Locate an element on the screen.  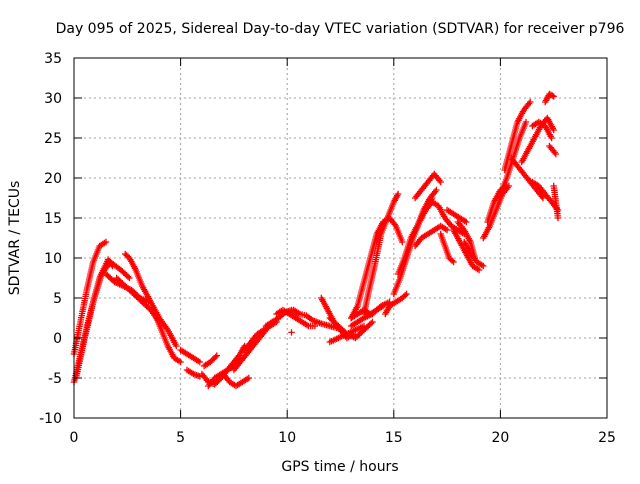
x-tick-label: 20 is located at coordinates (500, 438).